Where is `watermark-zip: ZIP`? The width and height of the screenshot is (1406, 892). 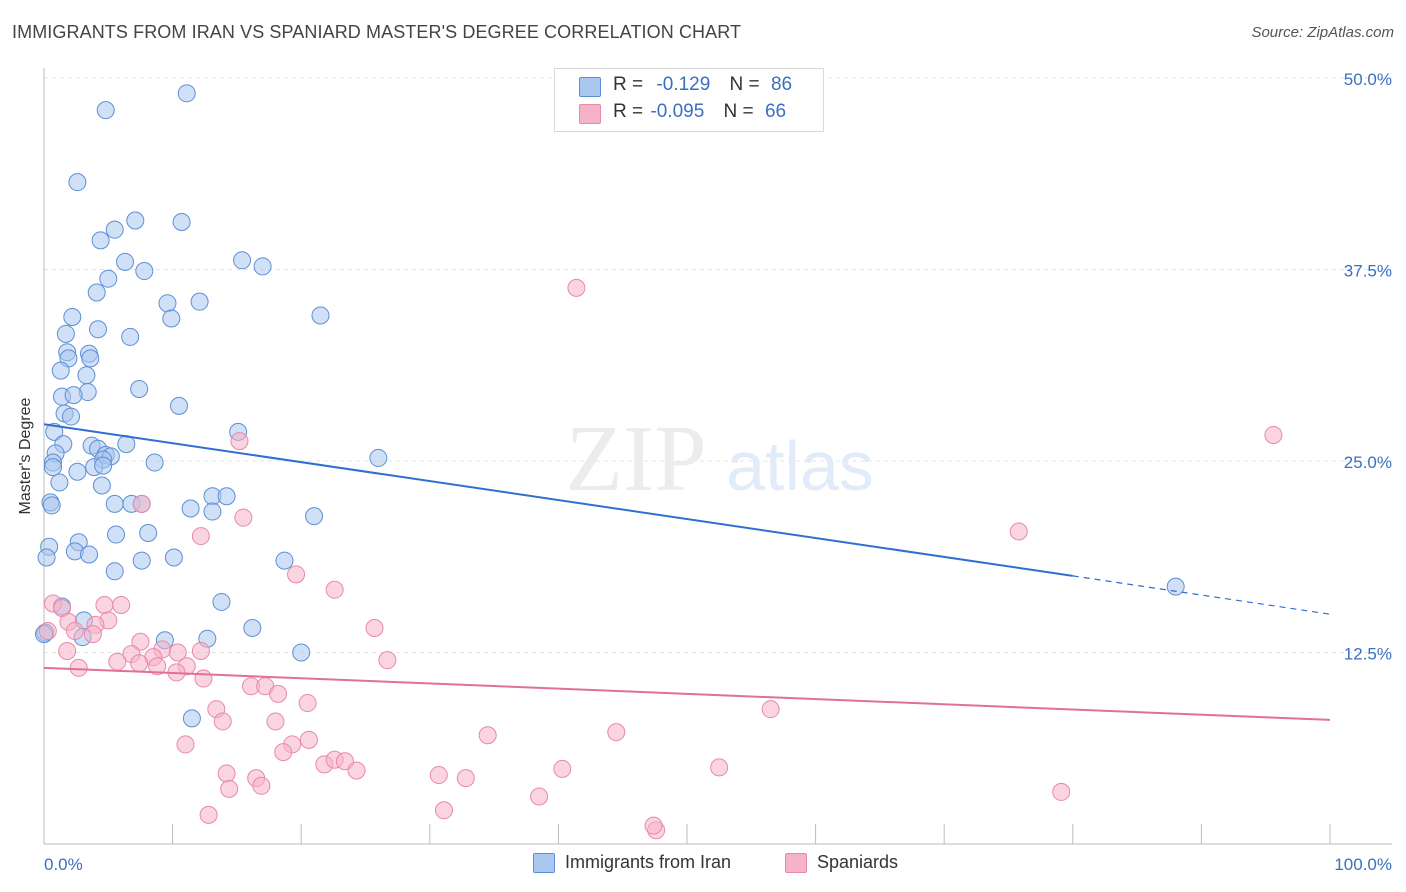 watermark-zip: ZIP is located at coordinates (636, 459).